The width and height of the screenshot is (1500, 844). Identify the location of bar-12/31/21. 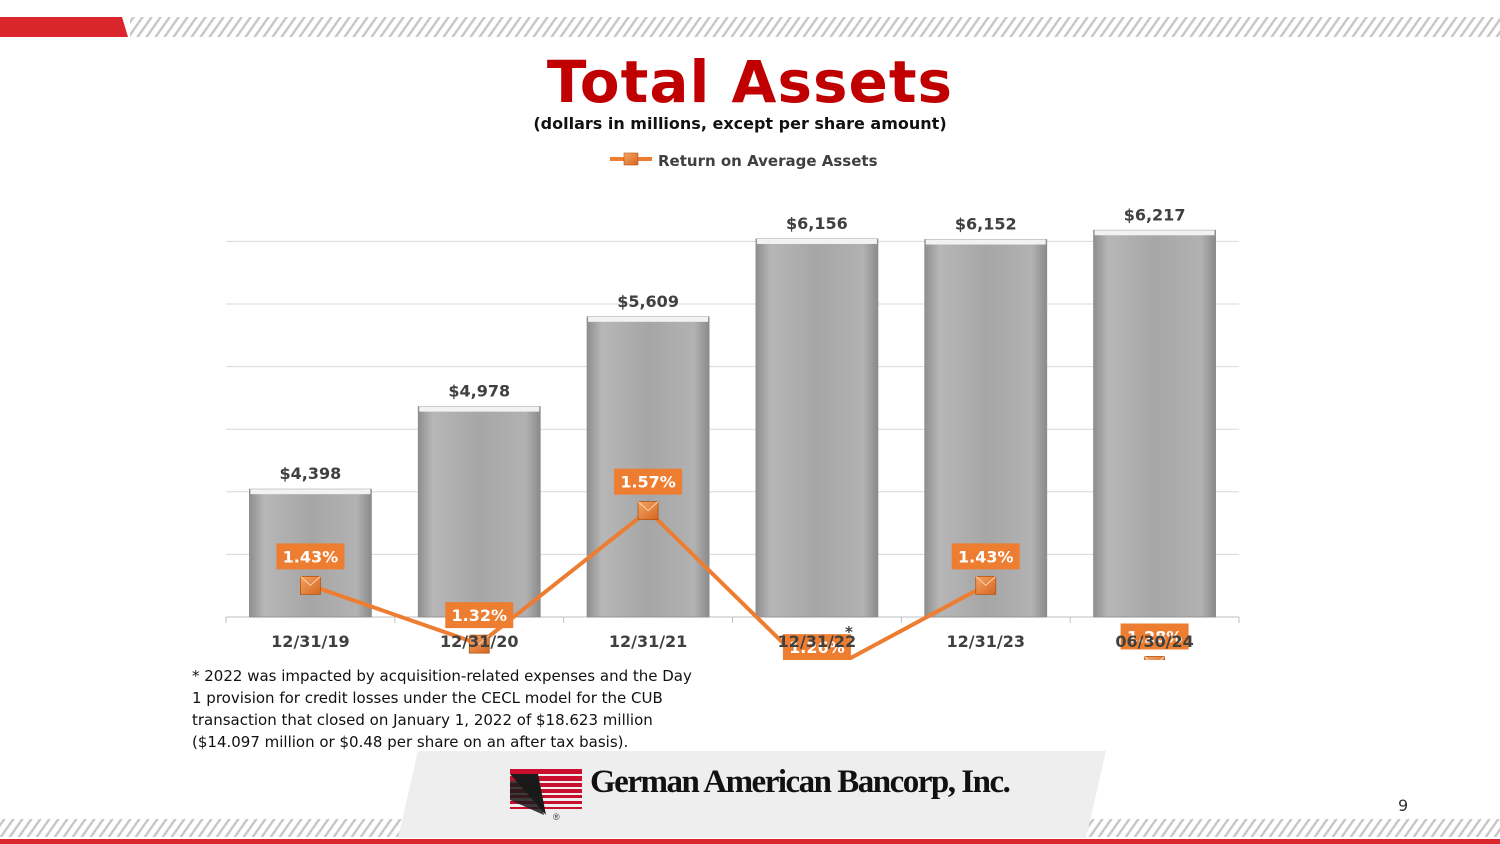
(648, 467).